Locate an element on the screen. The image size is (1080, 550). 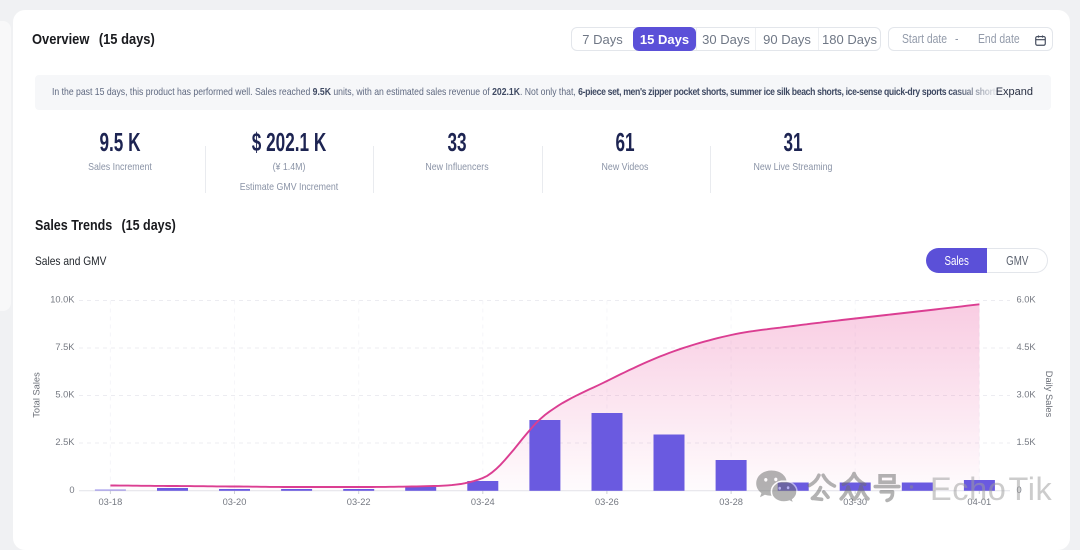
svg-text: Total Sales is located at coordinates (37, 395).